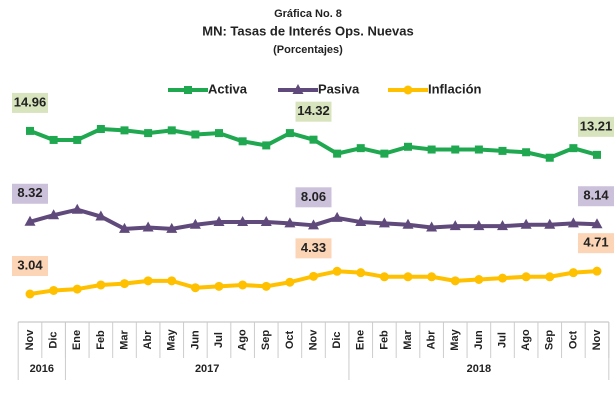  Describe the element at coordinates (228, 88) in the screenshot. I see `legend-label: Activa` at that location.